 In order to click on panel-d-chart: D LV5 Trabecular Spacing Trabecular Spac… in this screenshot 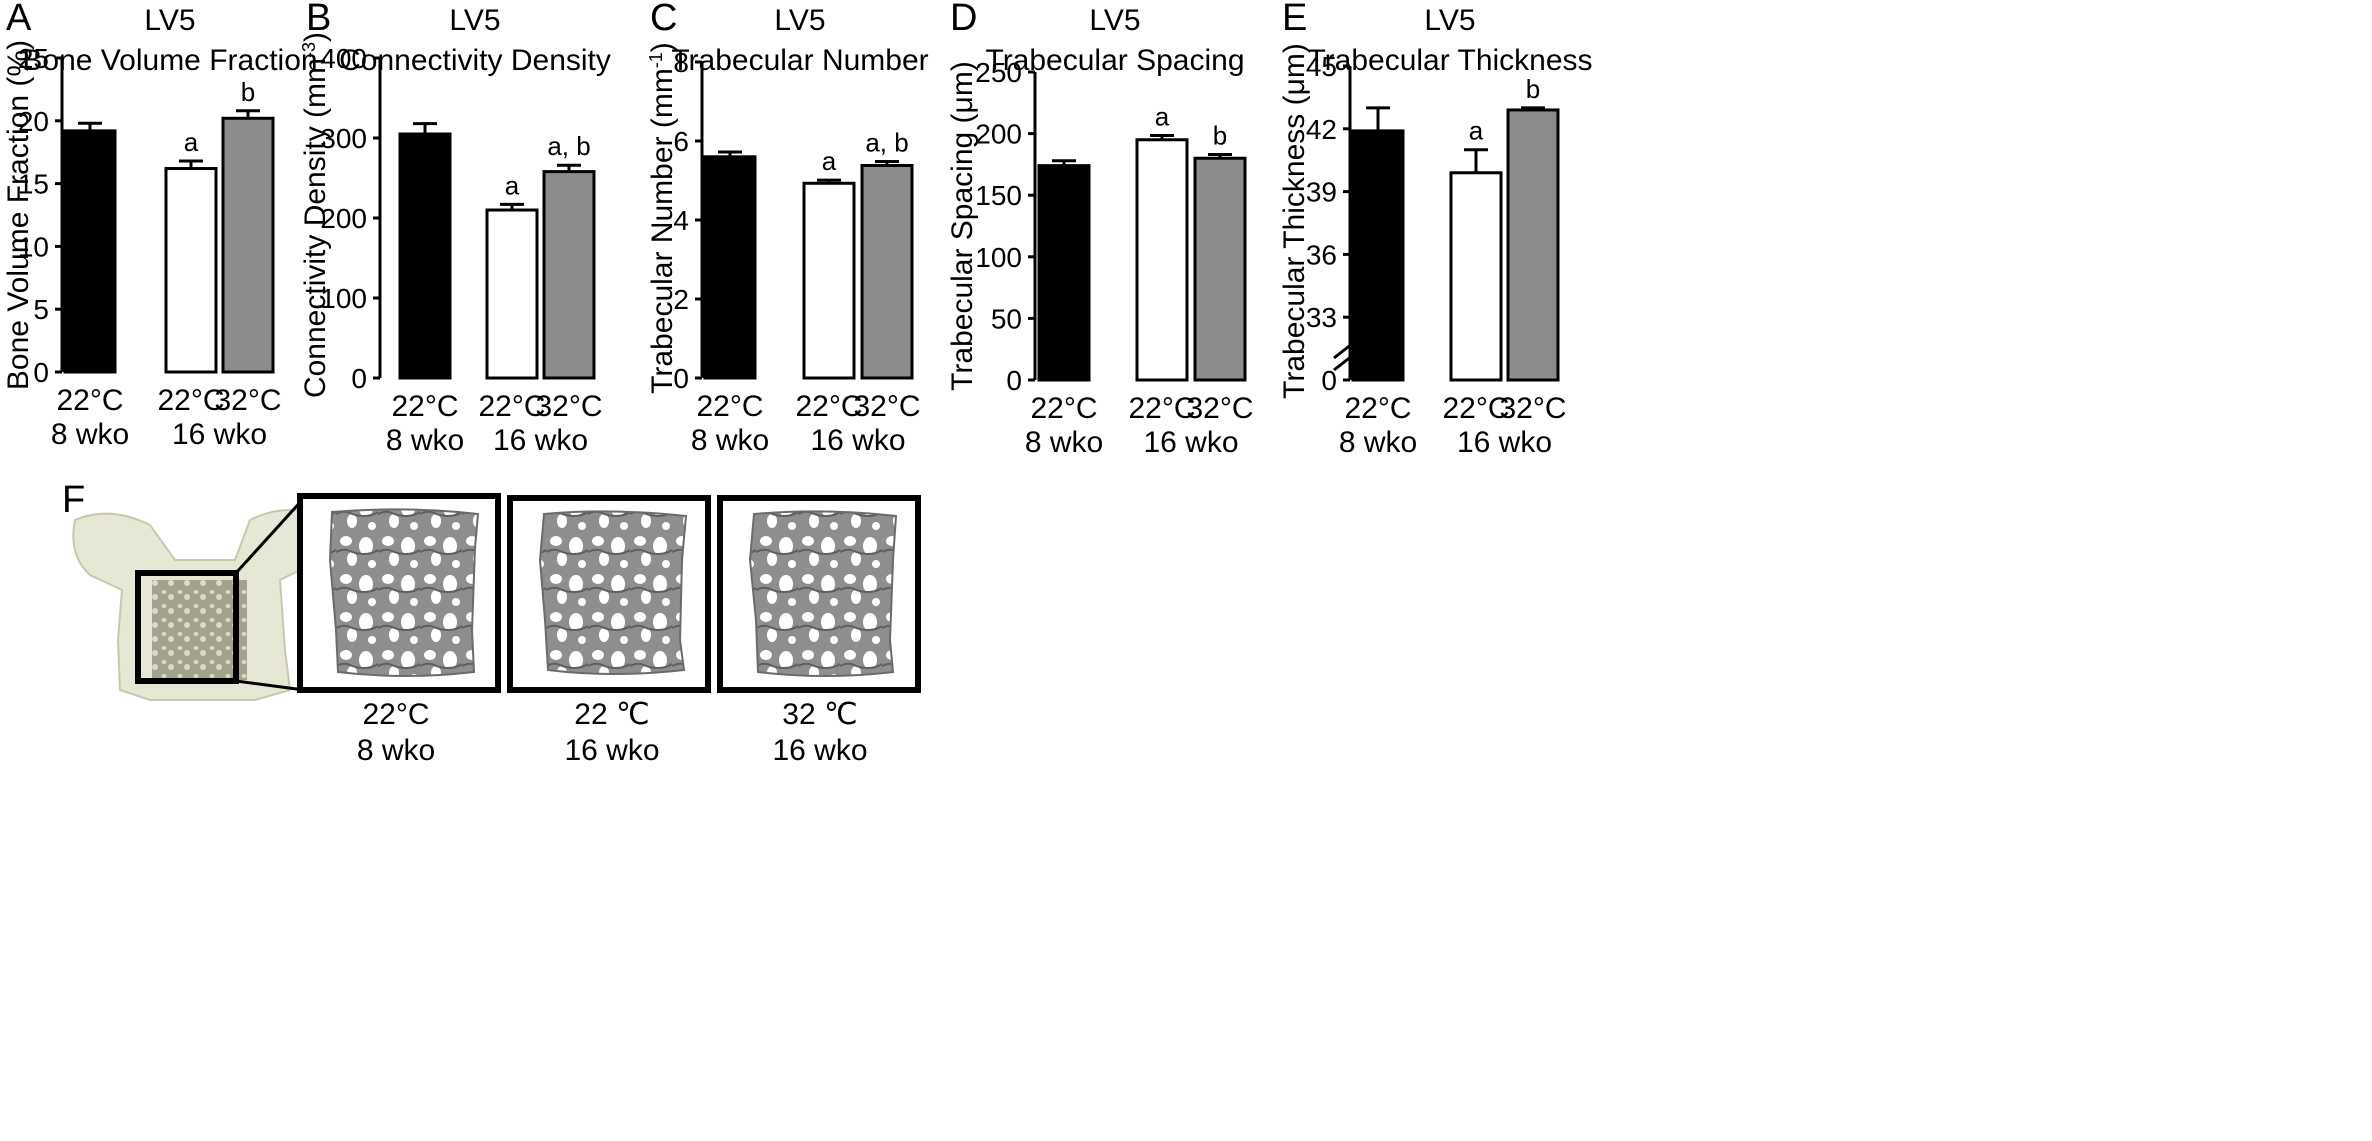, I will do `click(1100, 229)`.